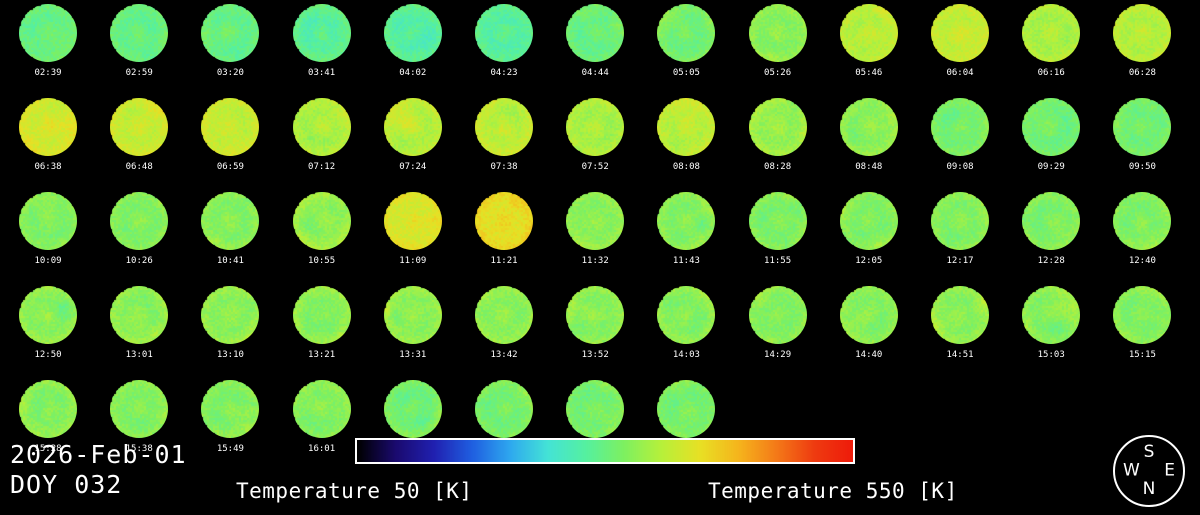  I want to click on disk-cell: 15:49, so click(230, 423).